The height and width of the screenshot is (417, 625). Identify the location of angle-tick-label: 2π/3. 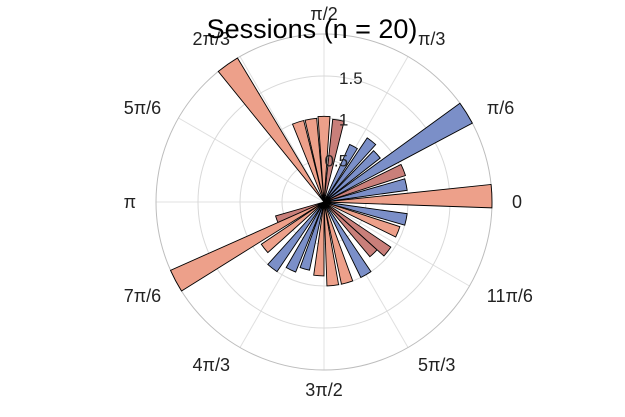
(211, 39).